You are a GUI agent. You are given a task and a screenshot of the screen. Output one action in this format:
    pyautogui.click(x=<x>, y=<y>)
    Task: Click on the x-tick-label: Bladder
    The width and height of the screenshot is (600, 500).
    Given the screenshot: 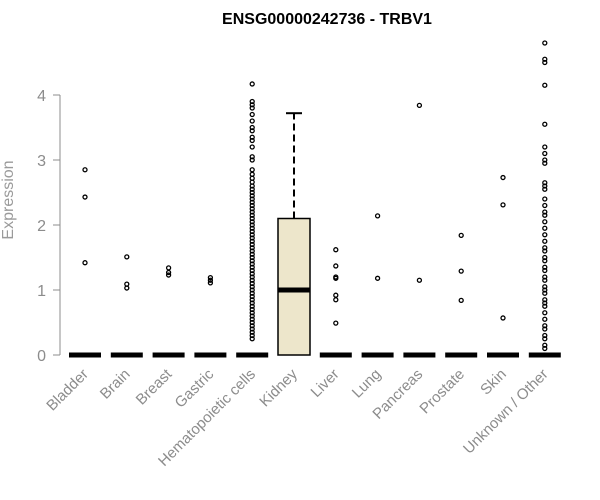 What is the action you would take?
    pyautogui.click(x=67, y=390)
    